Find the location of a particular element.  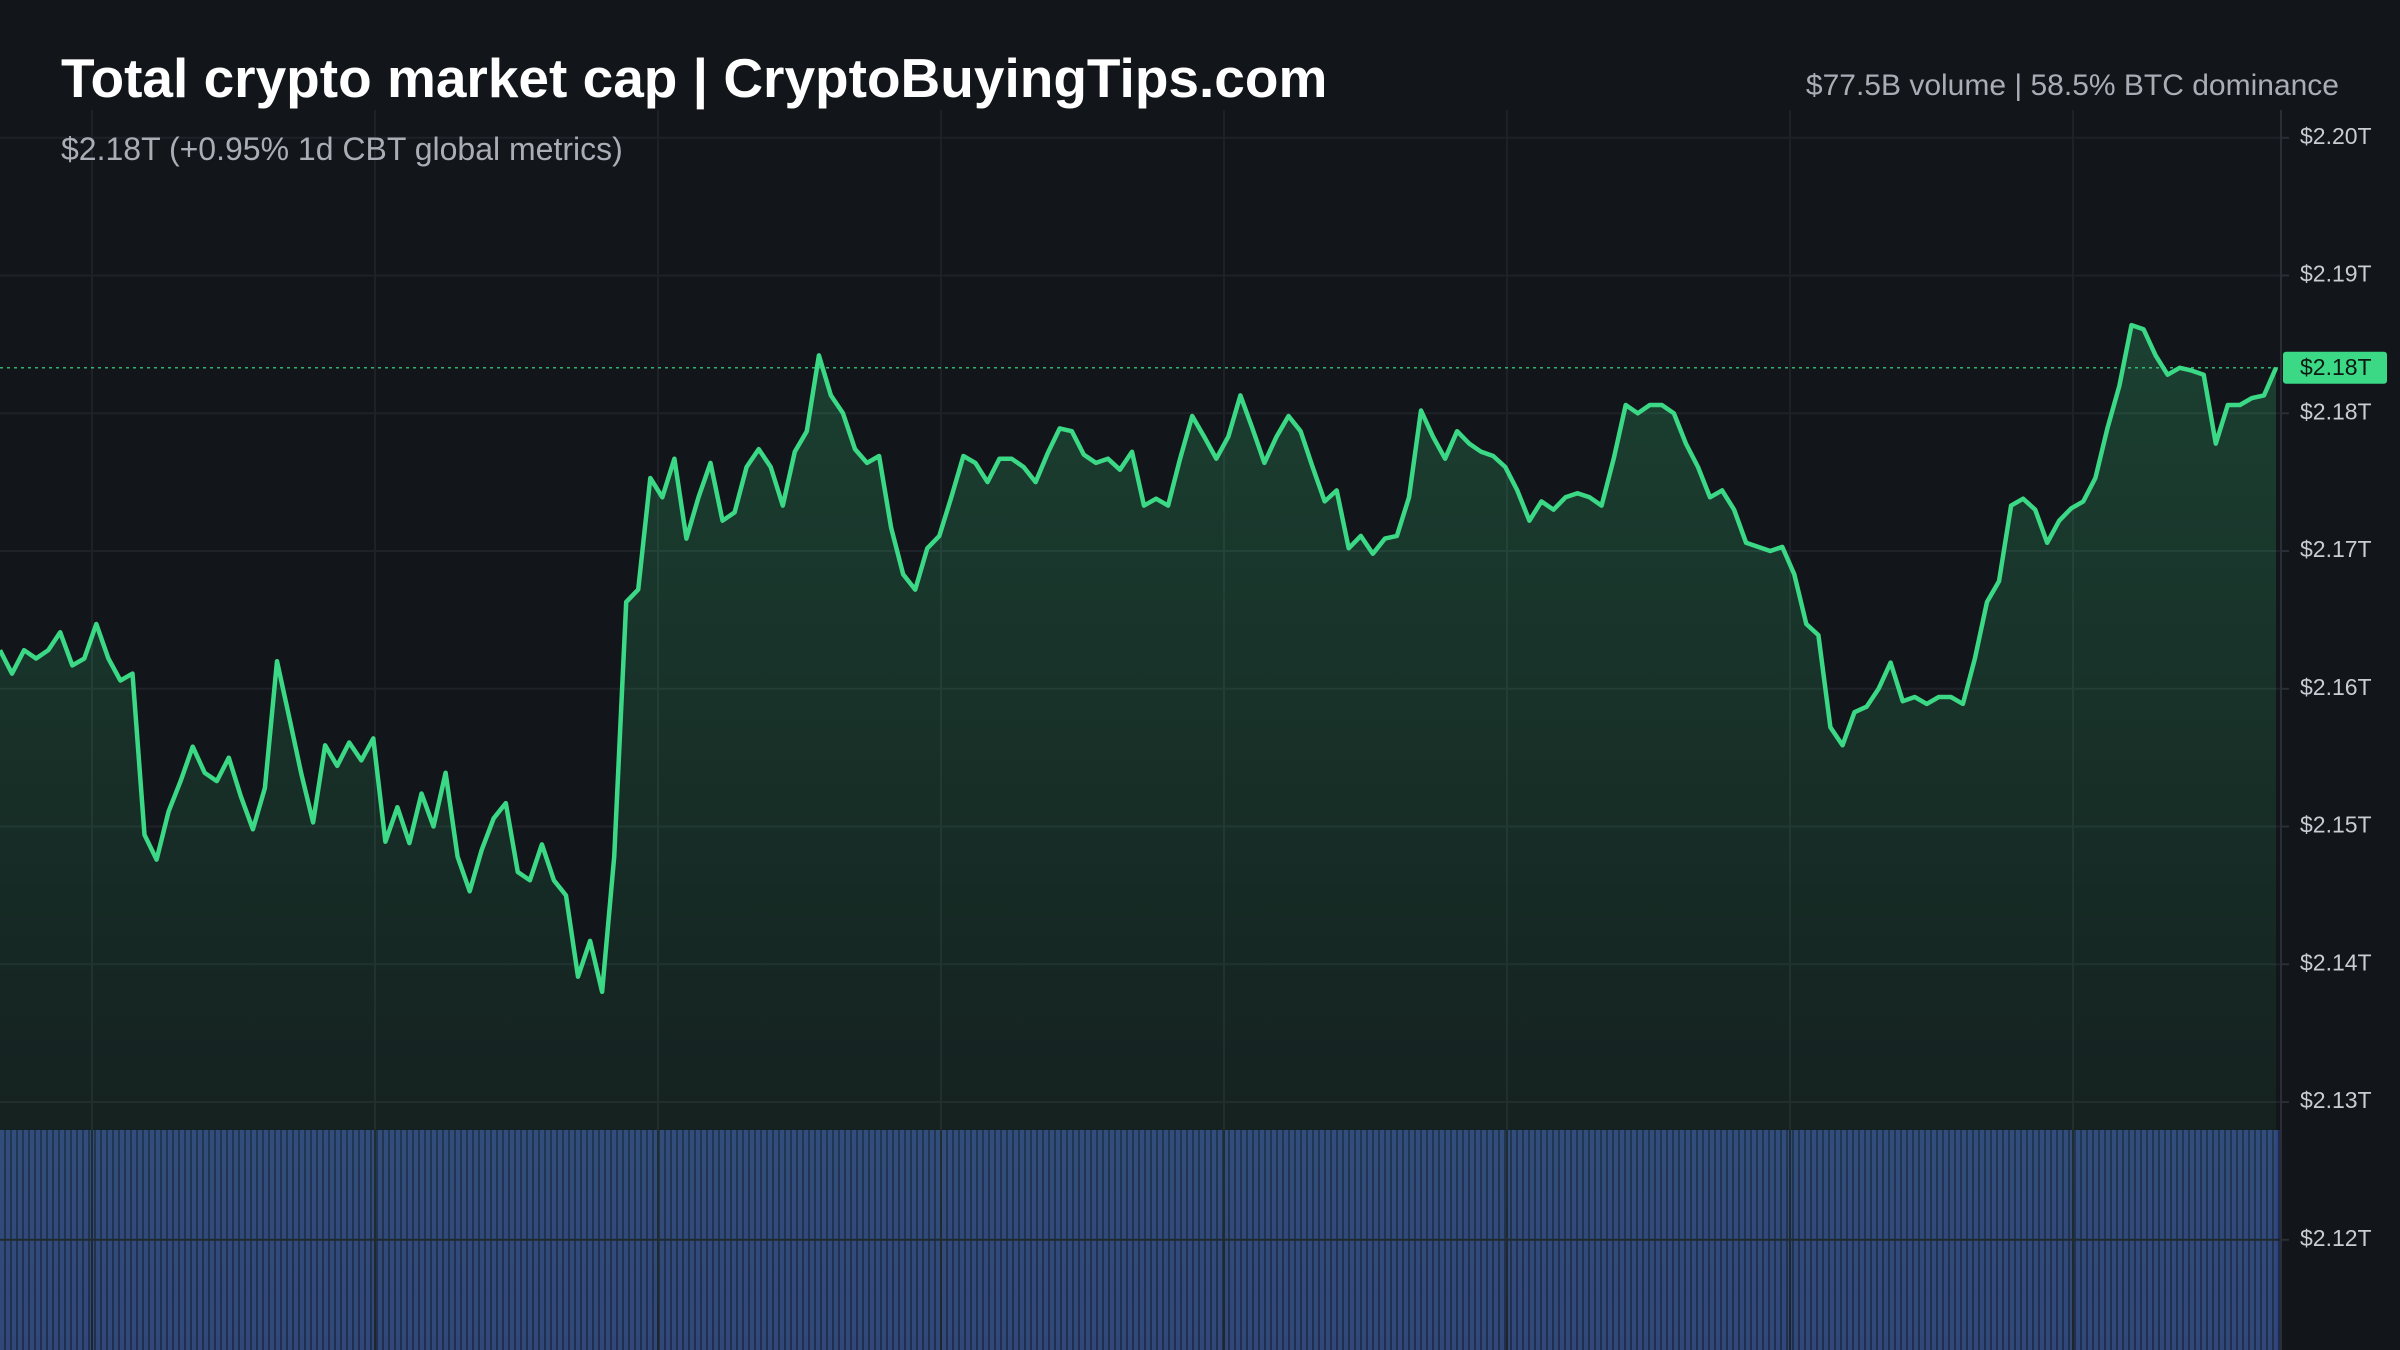

y-tick-label: $2.20T is located at coordinates (2336, 136).